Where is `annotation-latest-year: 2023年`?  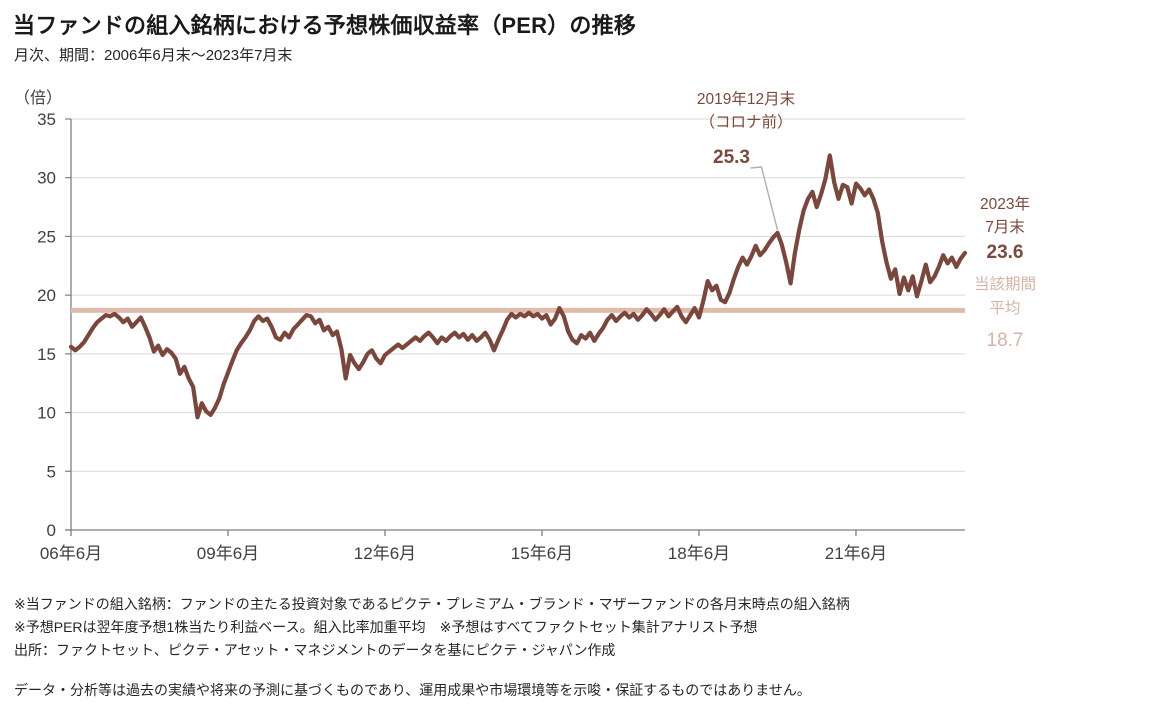 annotation-latest-year: 2023年 is located at coordinates (1005, 204).